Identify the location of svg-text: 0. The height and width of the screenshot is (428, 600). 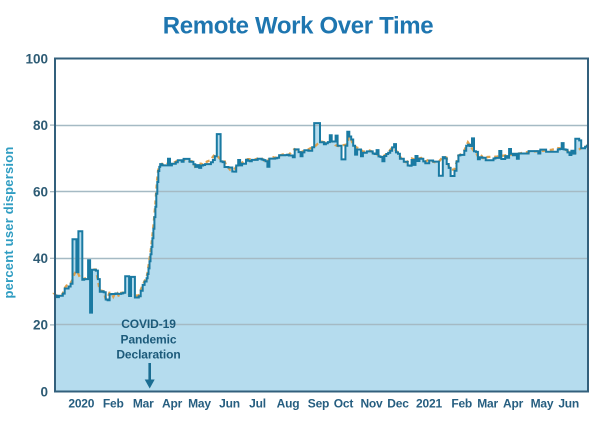
(44, 391).